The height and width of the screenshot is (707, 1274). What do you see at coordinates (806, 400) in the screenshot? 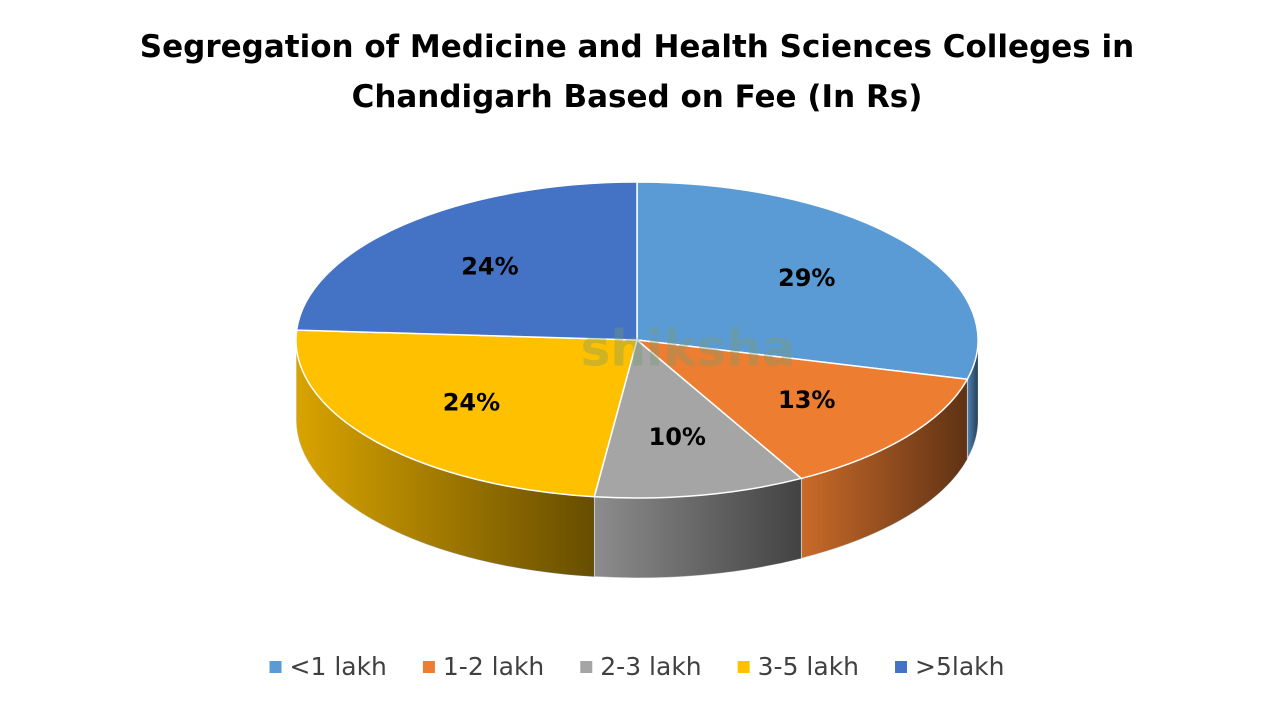
I see `data-label: 13%` at bounding box center [806, 400].